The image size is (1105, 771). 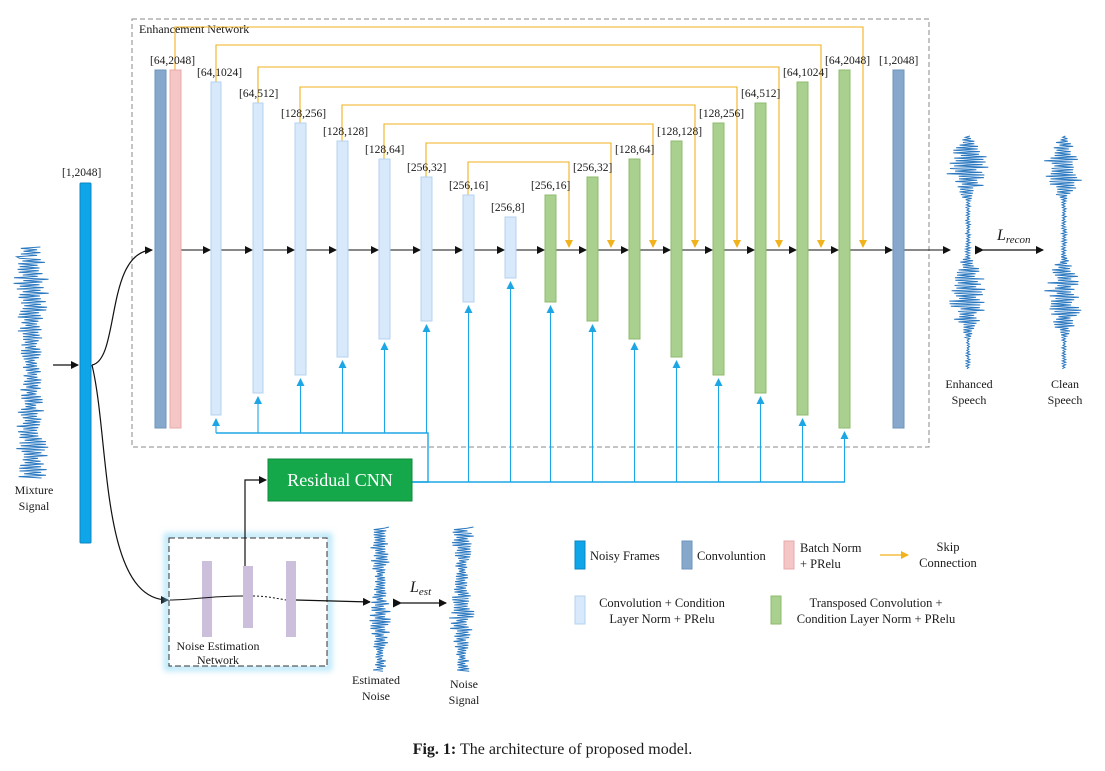 I want to click on mixture-label-1: Mixture, so click(x=34, y=490).